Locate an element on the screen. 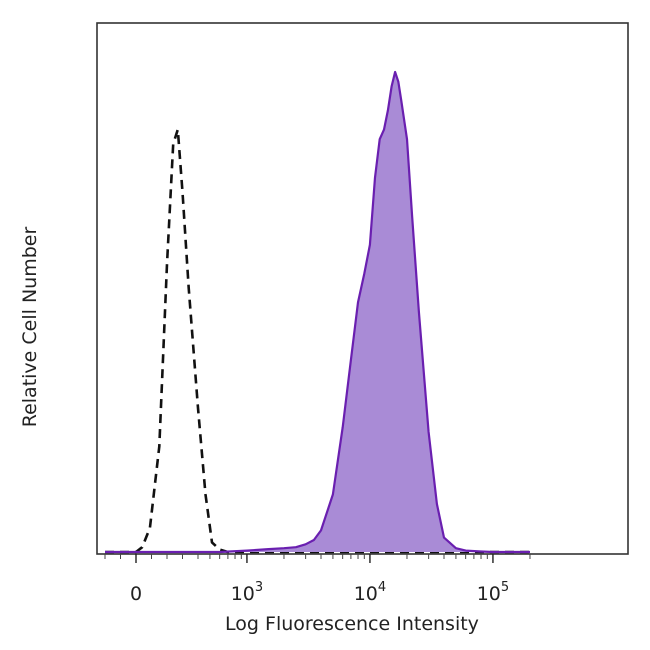  x-tick-label-exponent: 5 is located at coordinates (505, 587).